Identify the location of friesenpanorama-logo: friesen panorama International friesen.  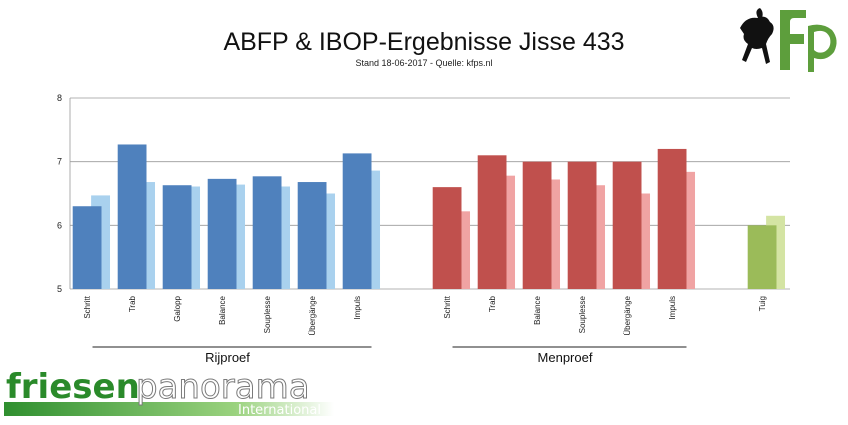
(169, 392).